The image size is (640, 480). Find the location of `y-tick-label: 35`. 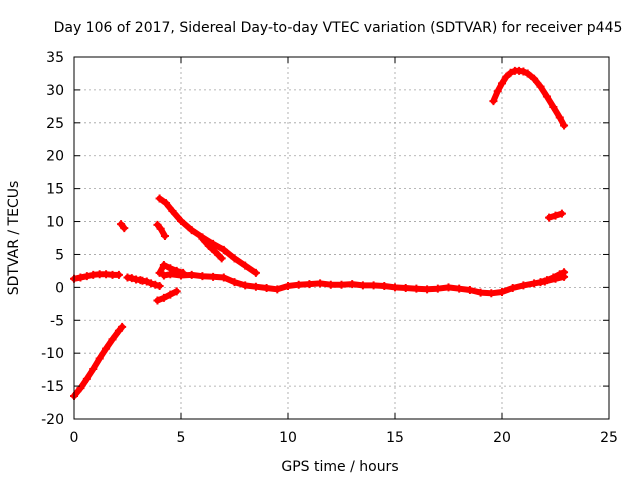

y-tick-label: 35 is located at coordinates (55, 58).